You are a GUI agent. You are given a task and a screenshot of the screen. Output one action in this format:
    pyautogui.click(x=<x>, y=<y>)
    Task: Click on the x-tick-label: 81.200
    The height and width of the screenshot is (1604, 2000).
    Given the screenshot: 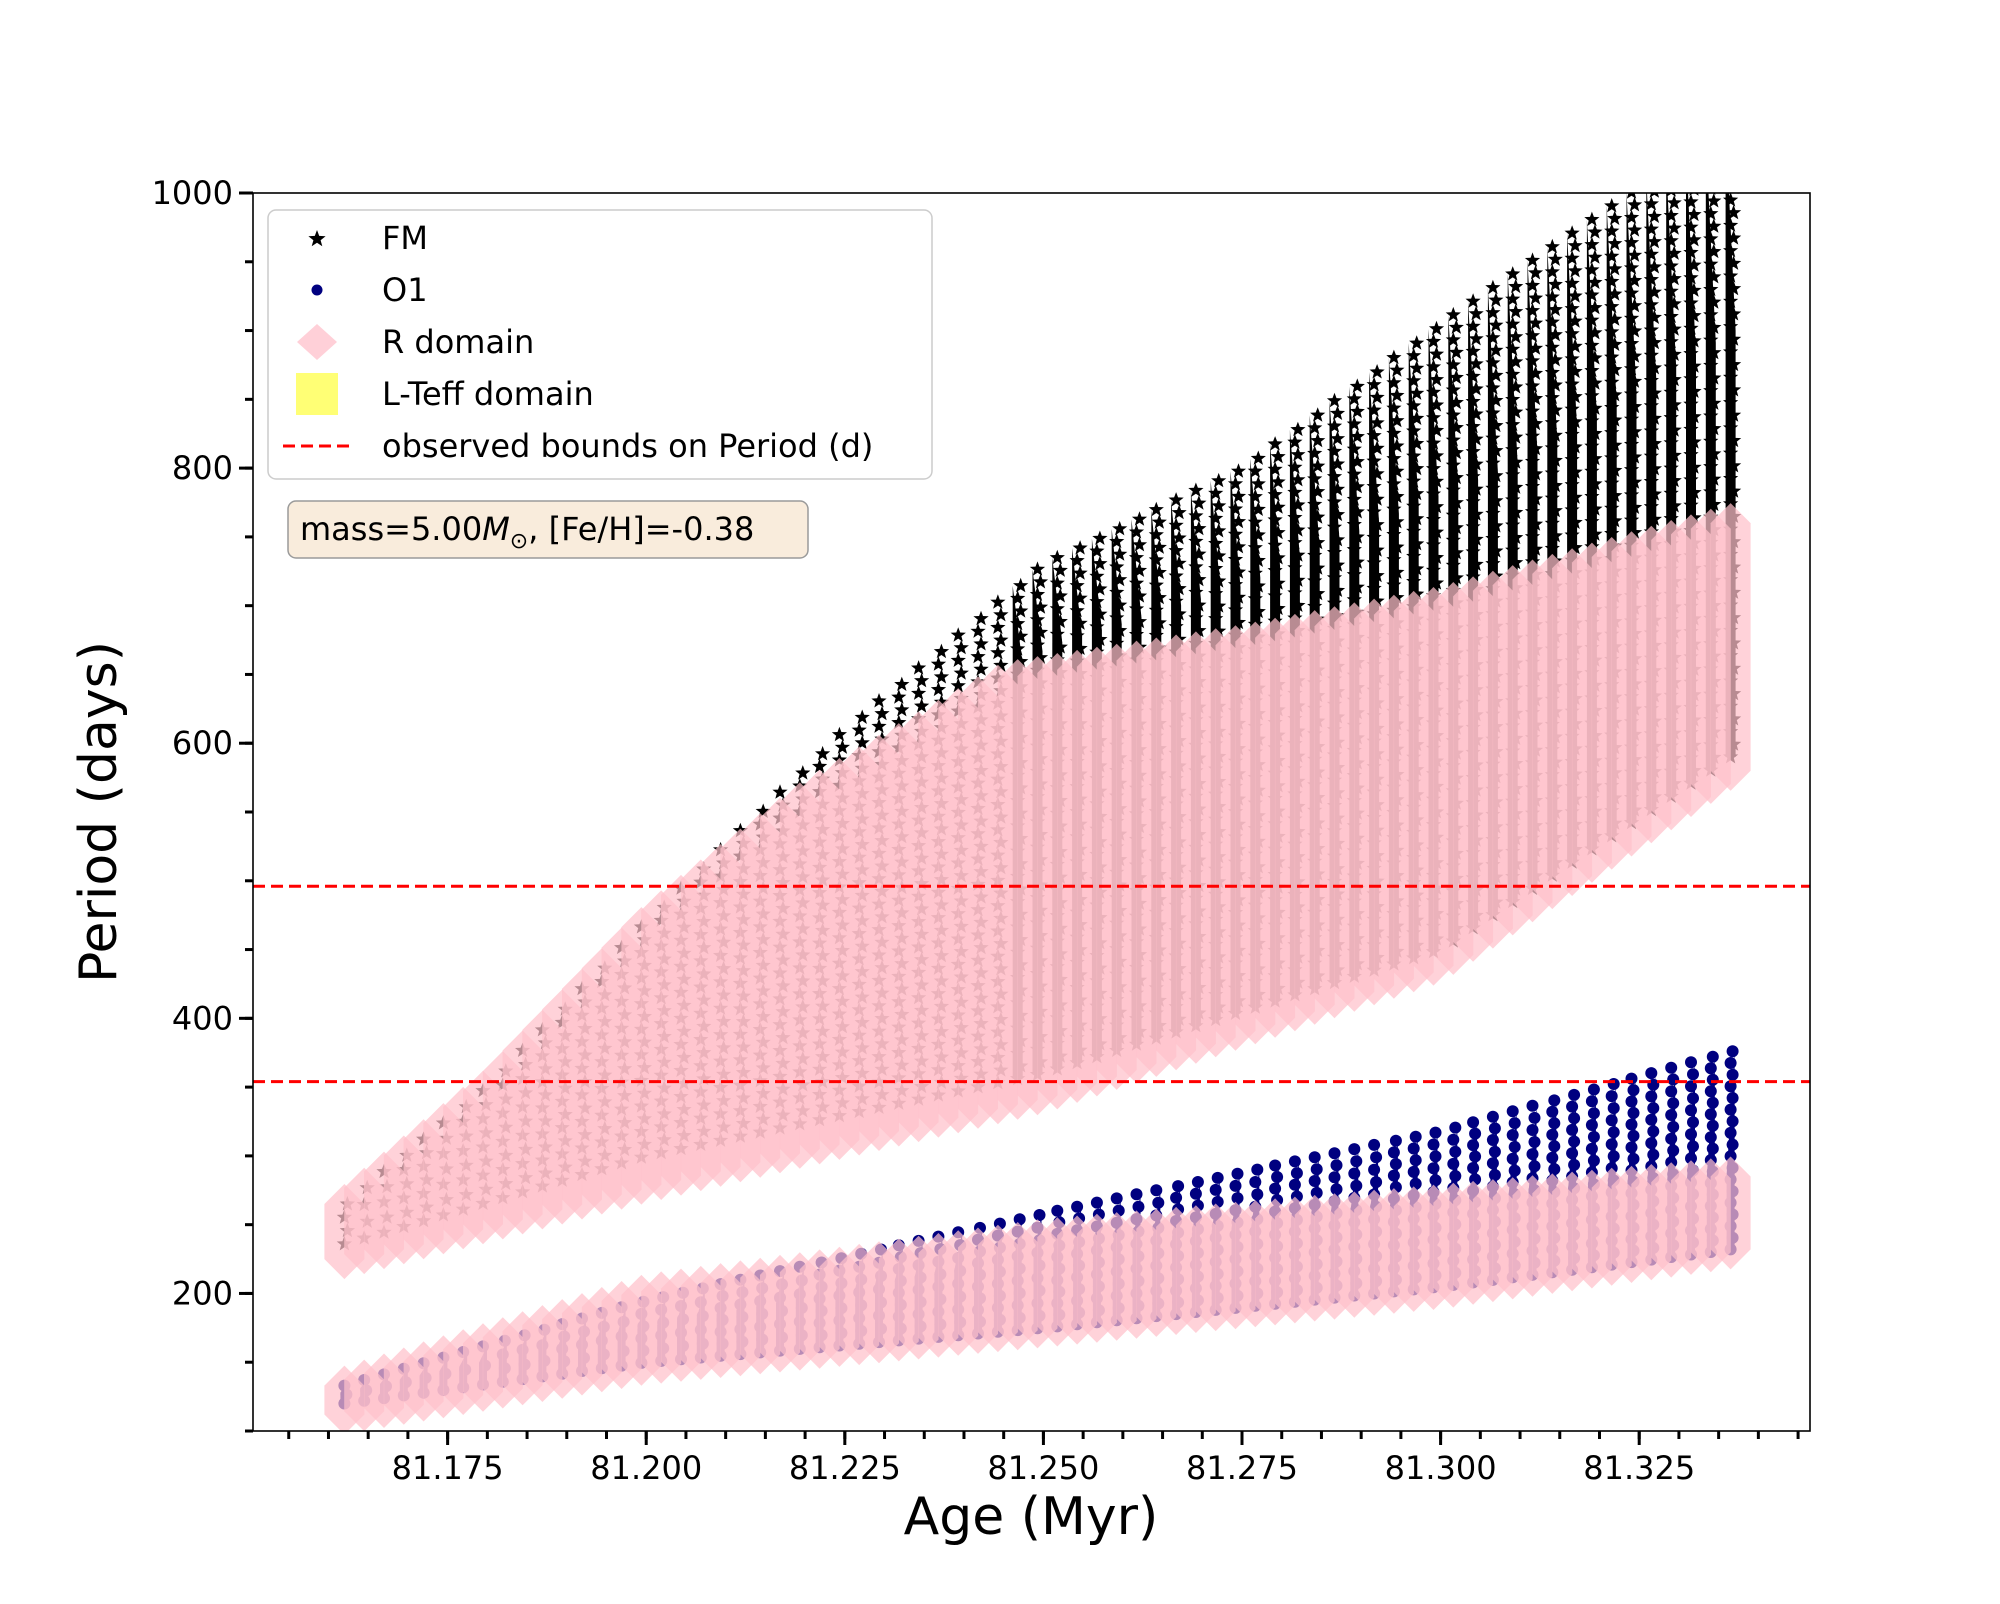 What is the action you would take?
    pyautogui.click(x=646, y=1468)
    